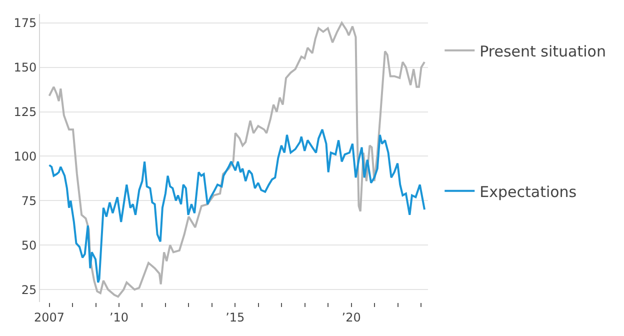 The image size is (624, 336). Describe the element at coordinates (351, 317) in the screenshot. I see `x-tick-label: ’20` at that location.